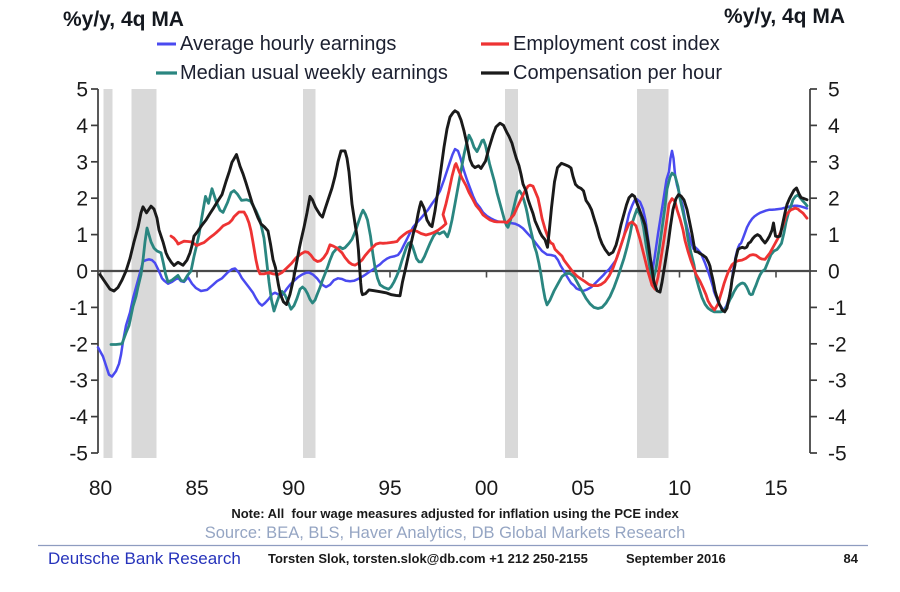 This screenshot has height=592, width=900. I want to click on svg-text: Compensation per hour, so click(617, 73).